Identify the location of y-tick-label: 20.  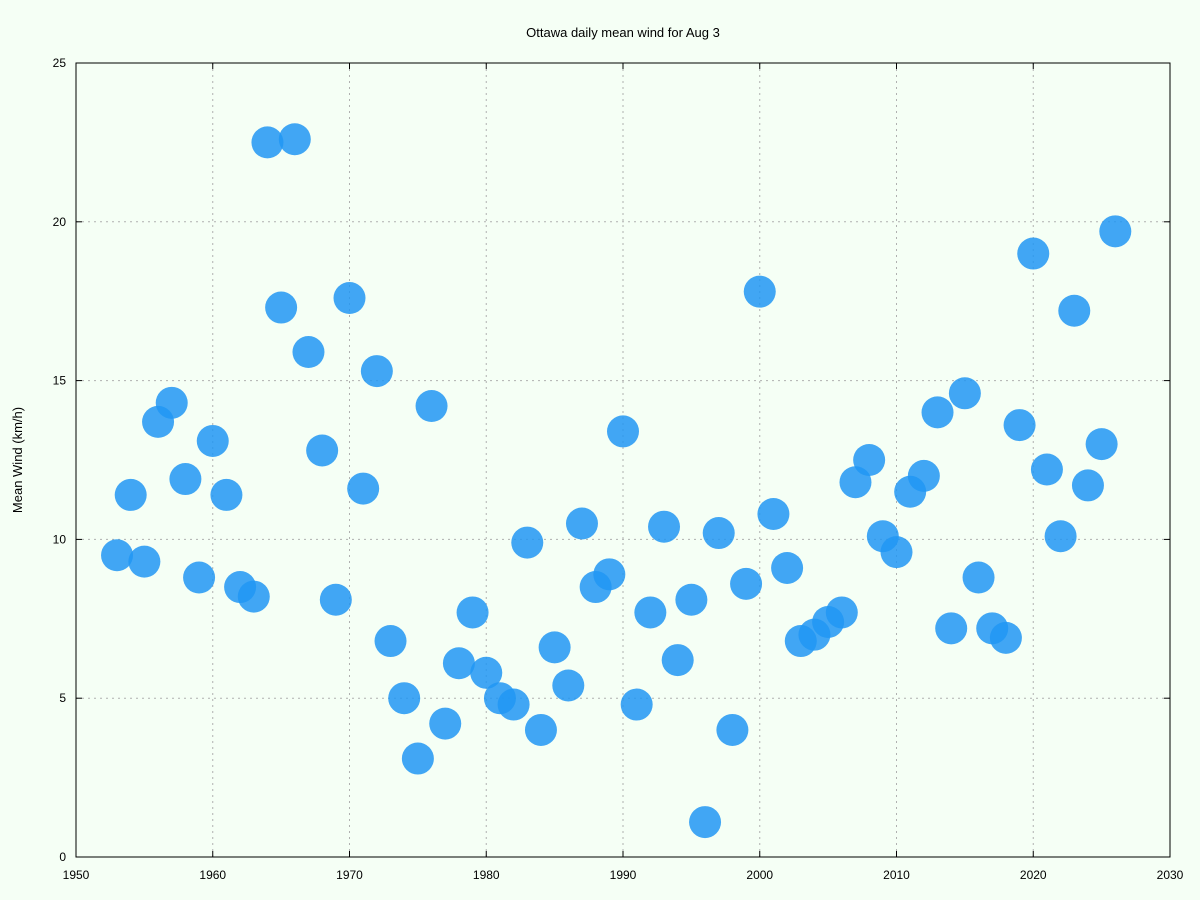
(60, 222).